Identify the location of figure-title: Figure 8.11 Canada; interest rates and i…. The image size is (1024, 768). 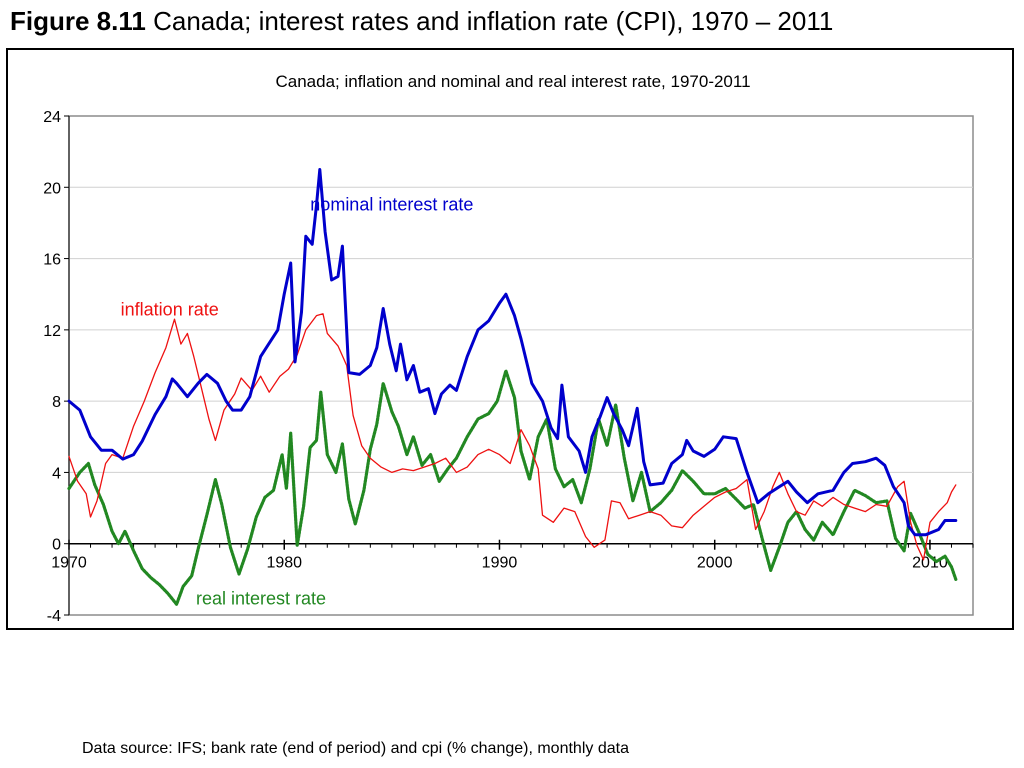
(421, 21).